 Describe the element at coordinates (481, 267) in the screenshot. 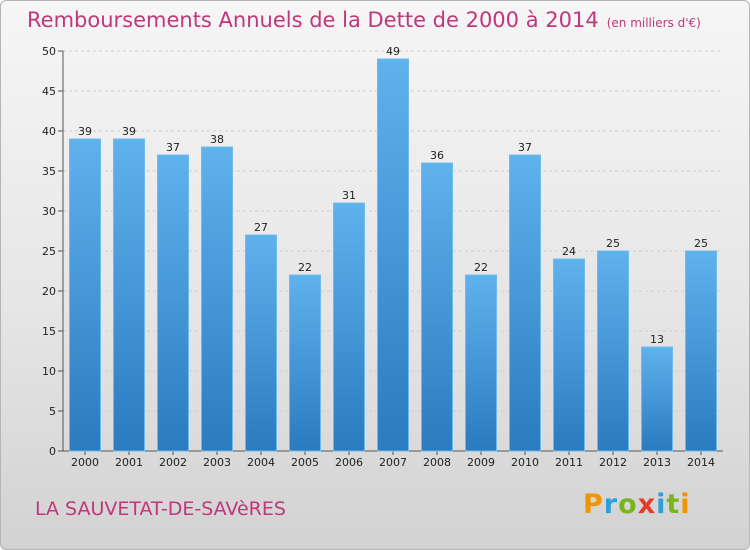

I see `data-label-2009: 22` at that location.